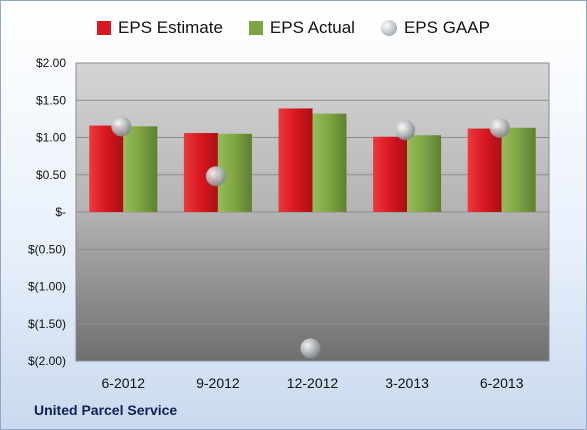  What do you see at coordinates (47, 287) in the screenshot?
I see `y-tick-label: $(1.00)` at bounding box center [47, 287].